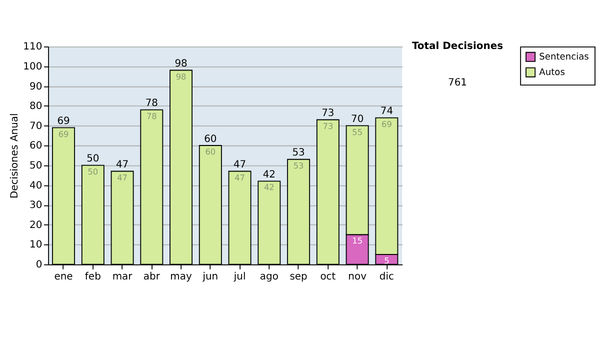 This screenshot has width=600, height=340. I want to click on total-label: 73, so click(328, 114).